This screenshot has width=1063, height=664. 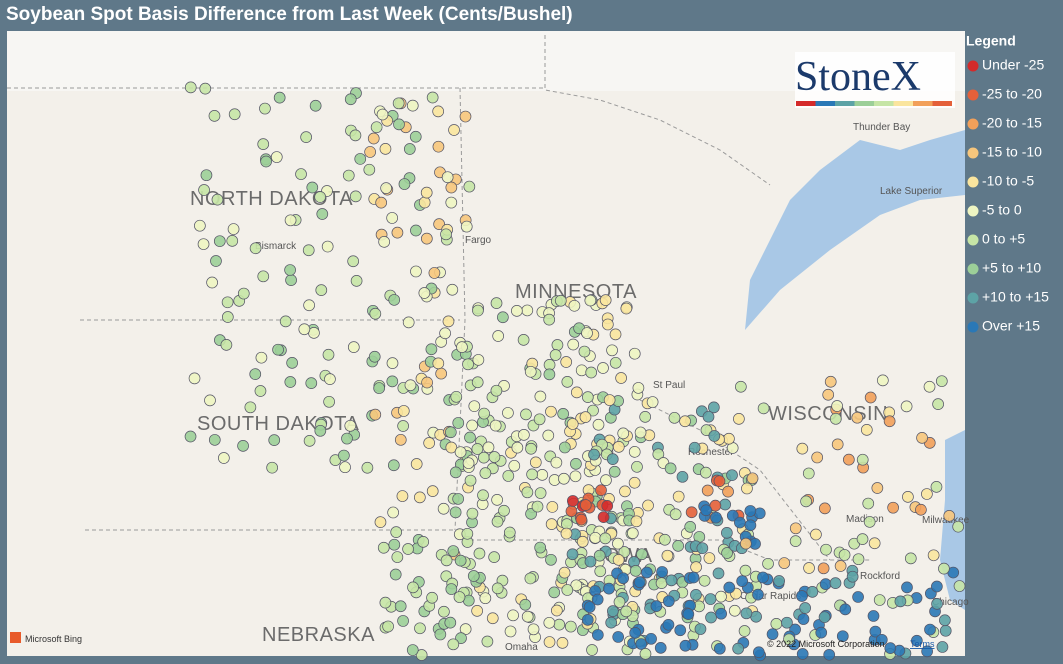 I want to click on copyright: © 2022 Microsoft Corporation, so click(x=826, y=644).